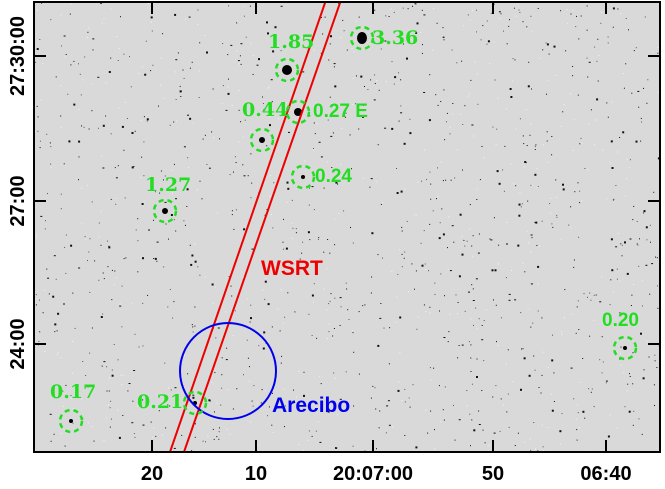 The height and width of the screenshot is (489, 665). I want to click on source-marker-0.24, so click(303, 177).